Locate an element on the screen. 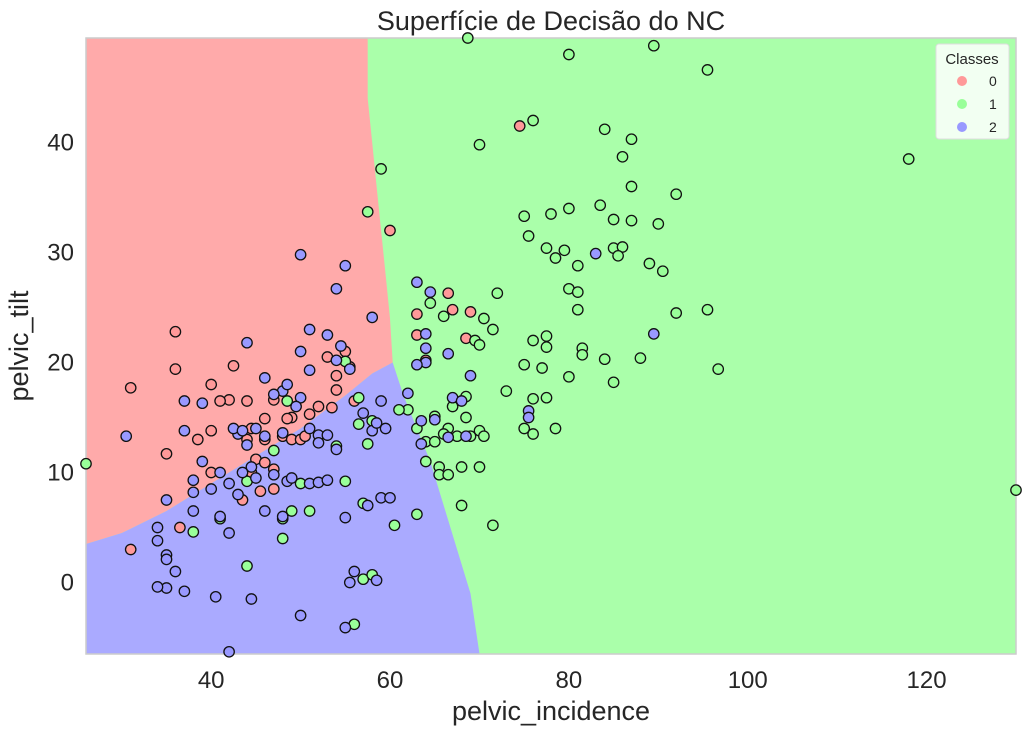 The width and height of the screenshot is (1025, 735). x-tick-label: 60 is located at coordinates (390, 680).